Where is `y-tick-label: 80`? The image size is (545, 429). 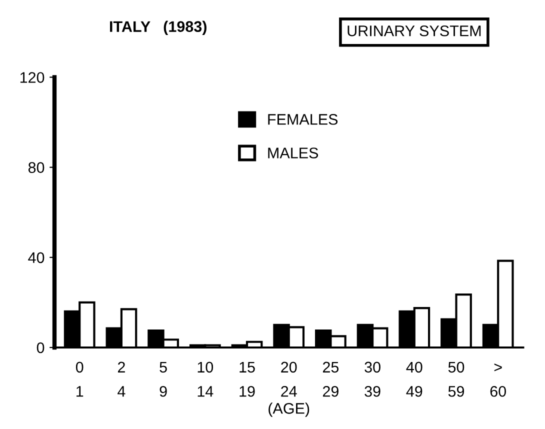
y-tick-label: 80 is located at coordinates (36, 167).